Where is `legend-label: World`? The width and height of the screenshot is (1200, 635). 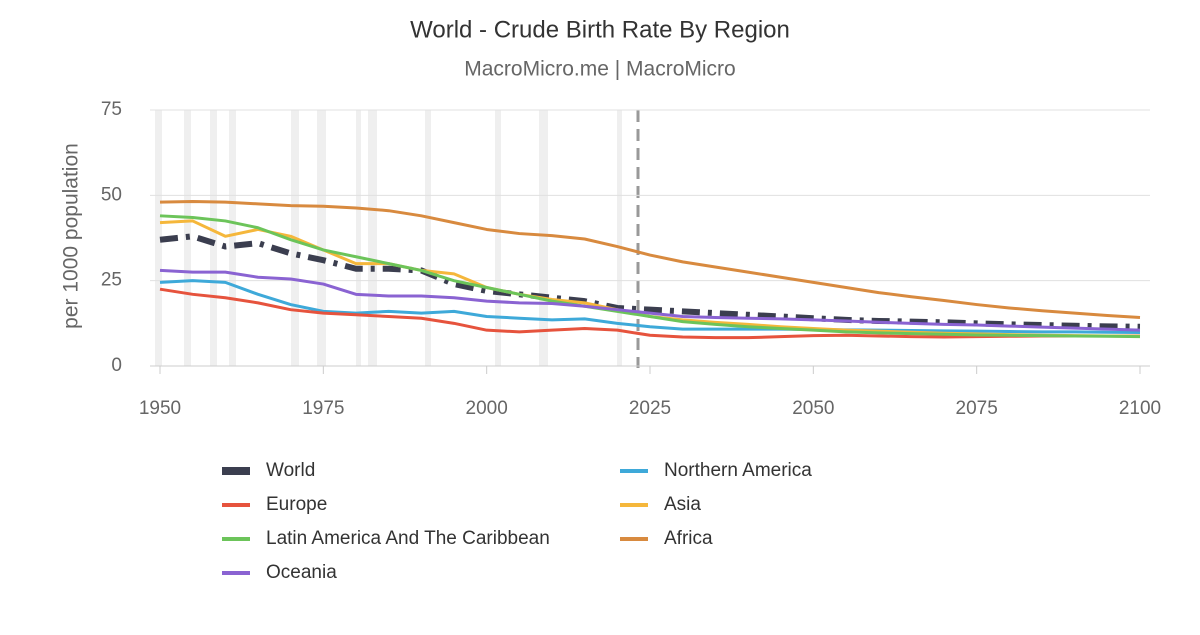 legend-label: World is located at coordinates (290, 470).